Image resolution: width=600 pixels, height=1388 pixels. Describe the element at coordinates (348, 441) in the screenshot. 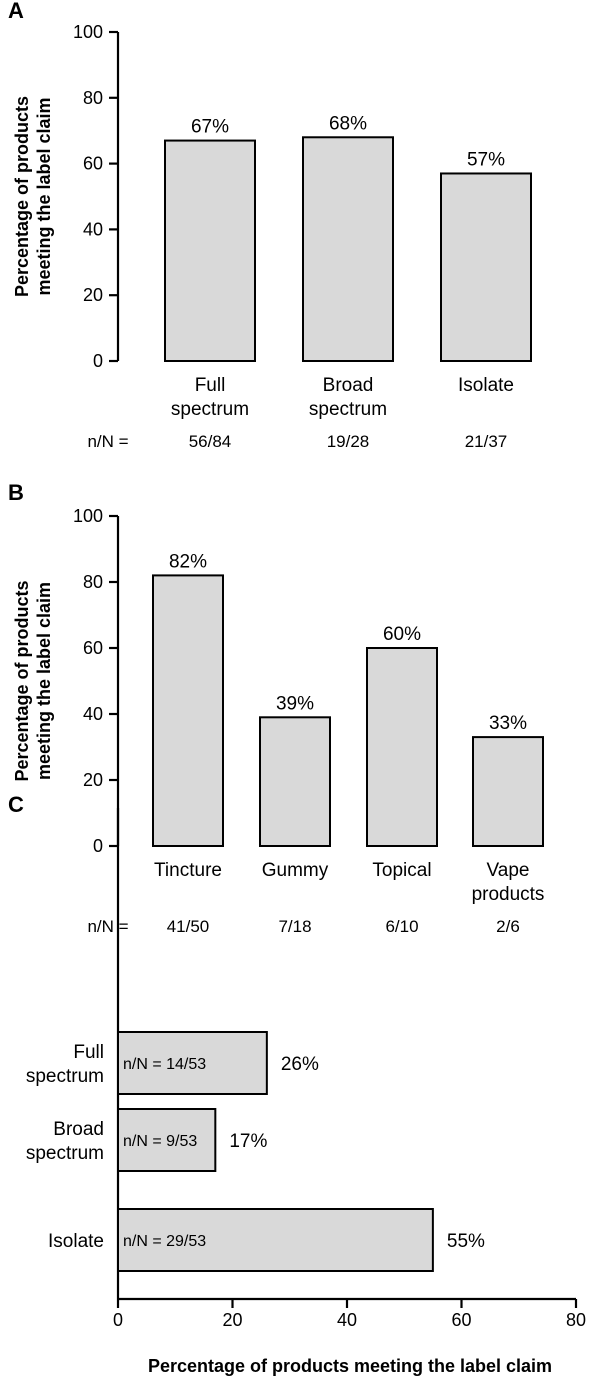

I see `count-label: 19/28` at that location.